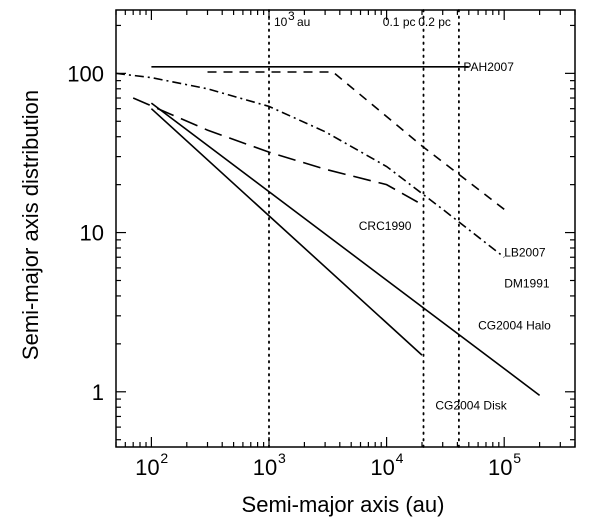 The height and width of the screenshot is (521, 593). I want to click on reference-label-unit: au, so click(303, 22).